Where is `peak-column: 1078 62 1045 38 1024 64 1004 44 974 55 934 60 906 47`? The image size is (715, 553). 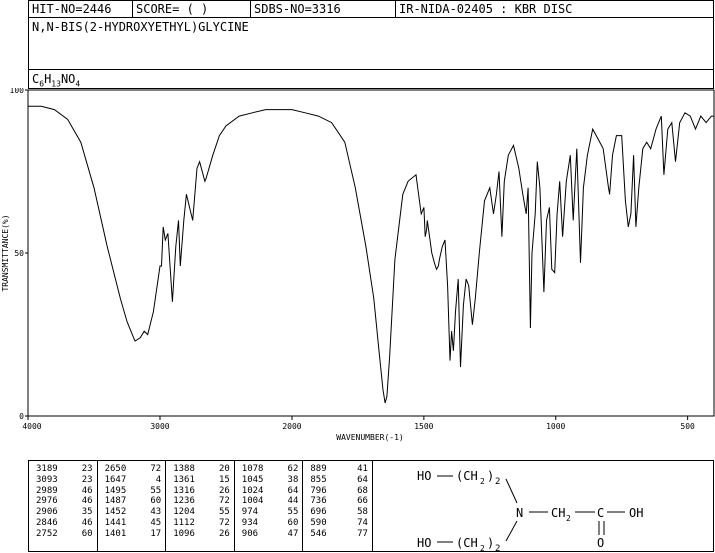
peak-column: 1078 62 1045 38 1024 64 1004 44 974 55 934 60 906 47 is located at coordinates (269, 506).